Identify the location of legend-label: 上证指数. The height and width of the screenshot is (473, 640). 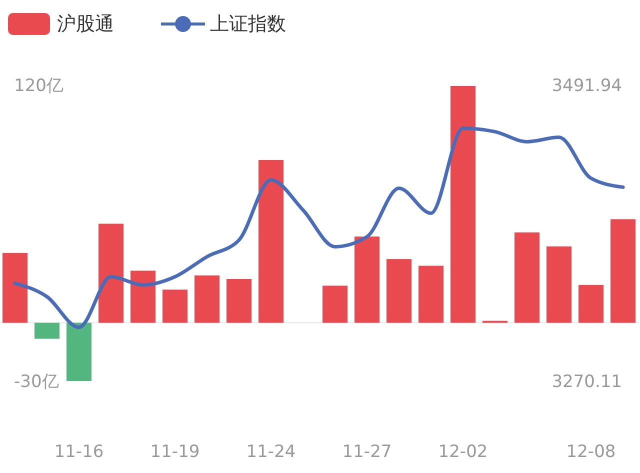
(248, 24).